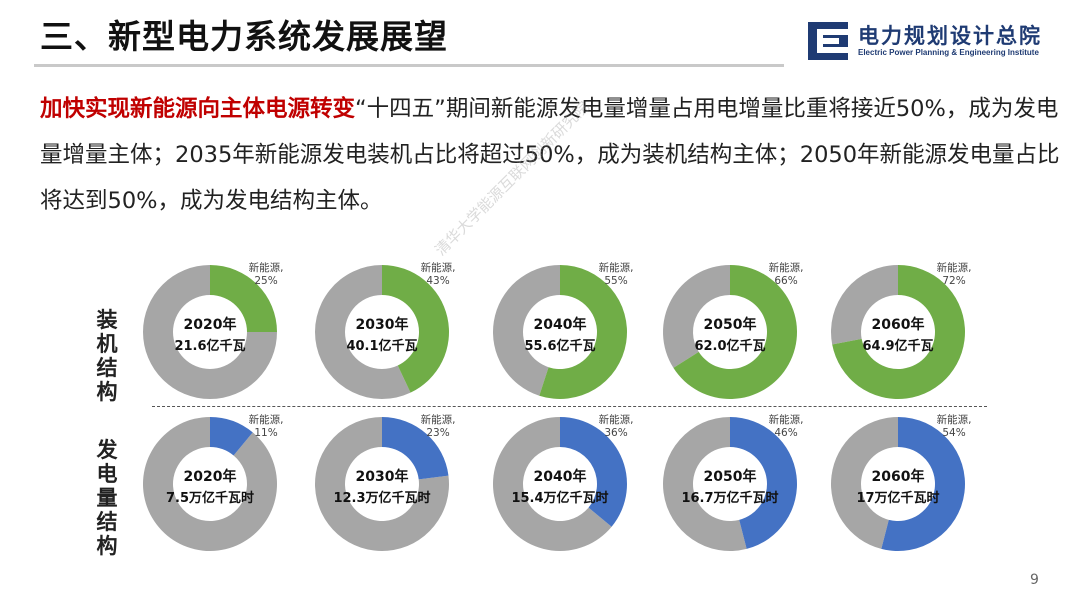  What do you see at coordinates (615, 281) in the screenshot?
I see `donut-pct-label: 55%` at bounding box center [615, 281].